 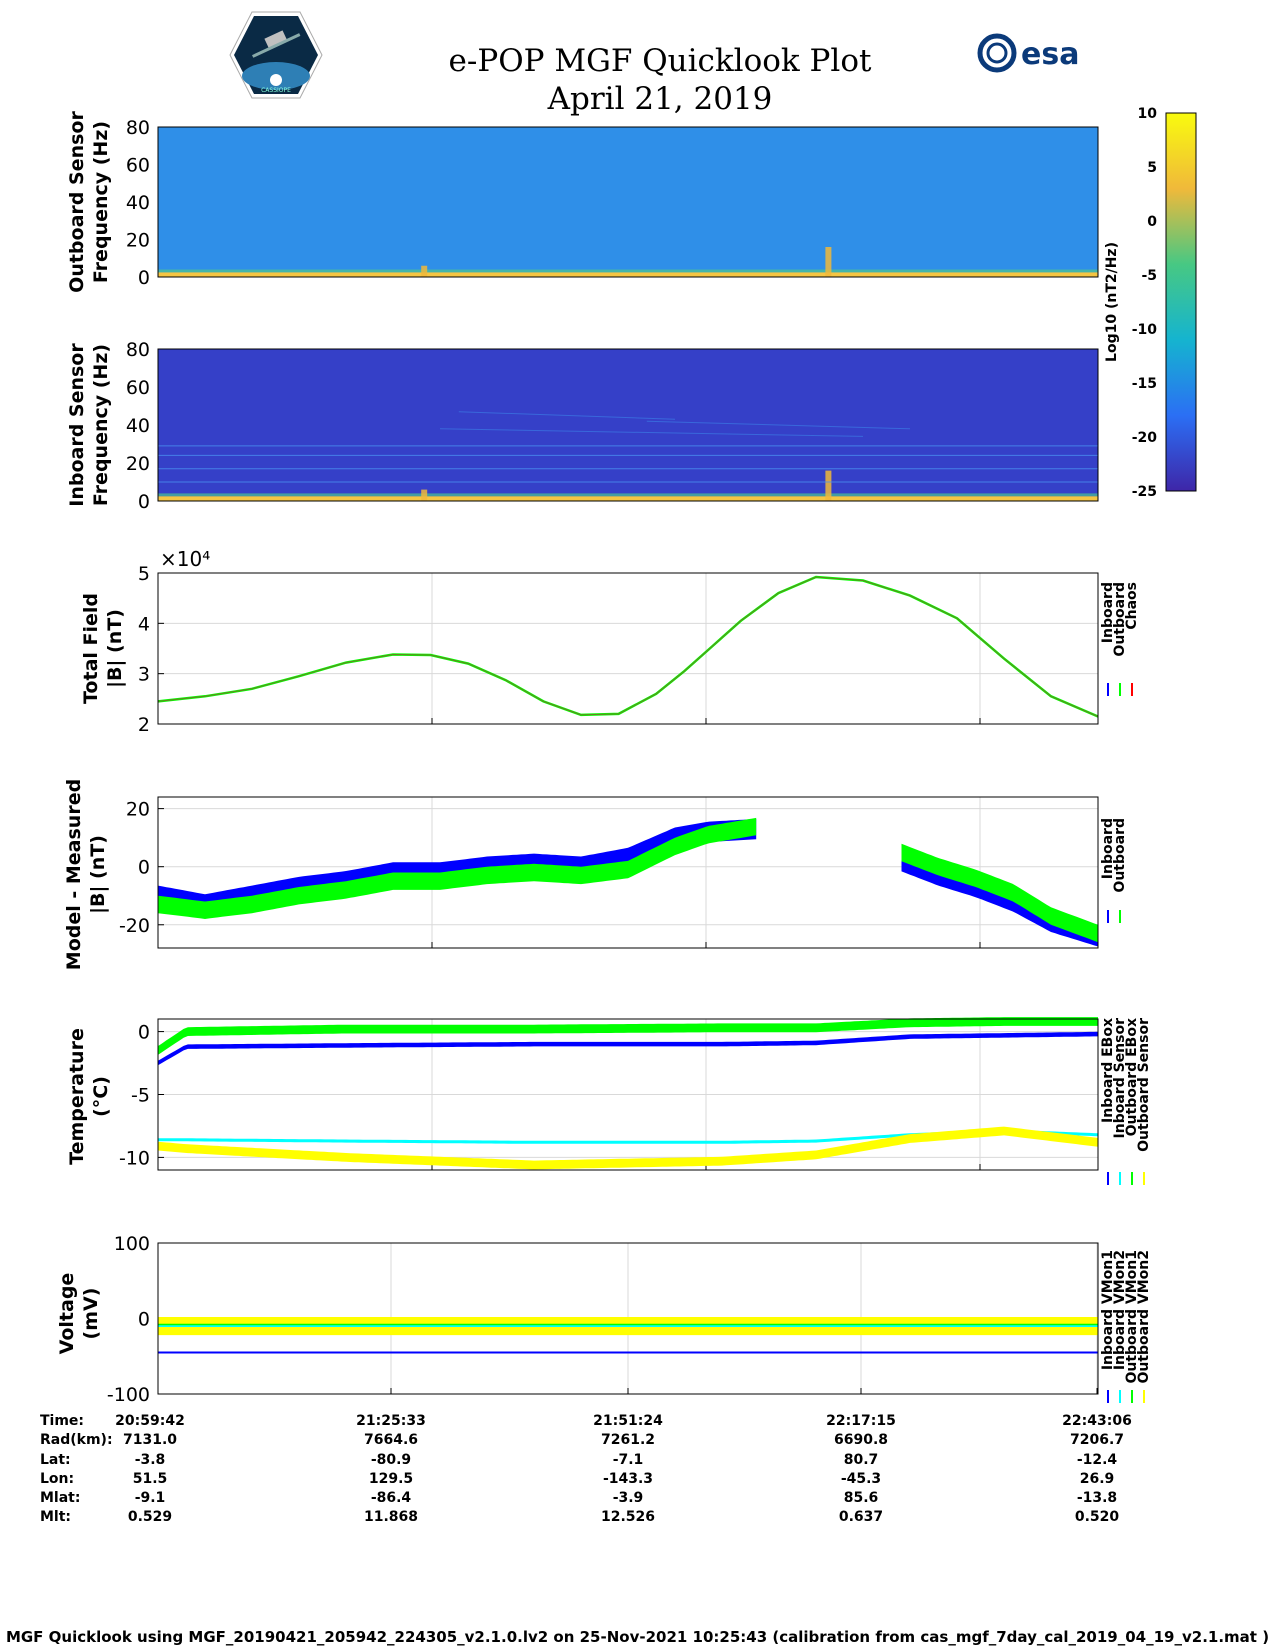 I want to click on inboard-spectrogram-ytick-label: 80, so click(x=138, y=350).